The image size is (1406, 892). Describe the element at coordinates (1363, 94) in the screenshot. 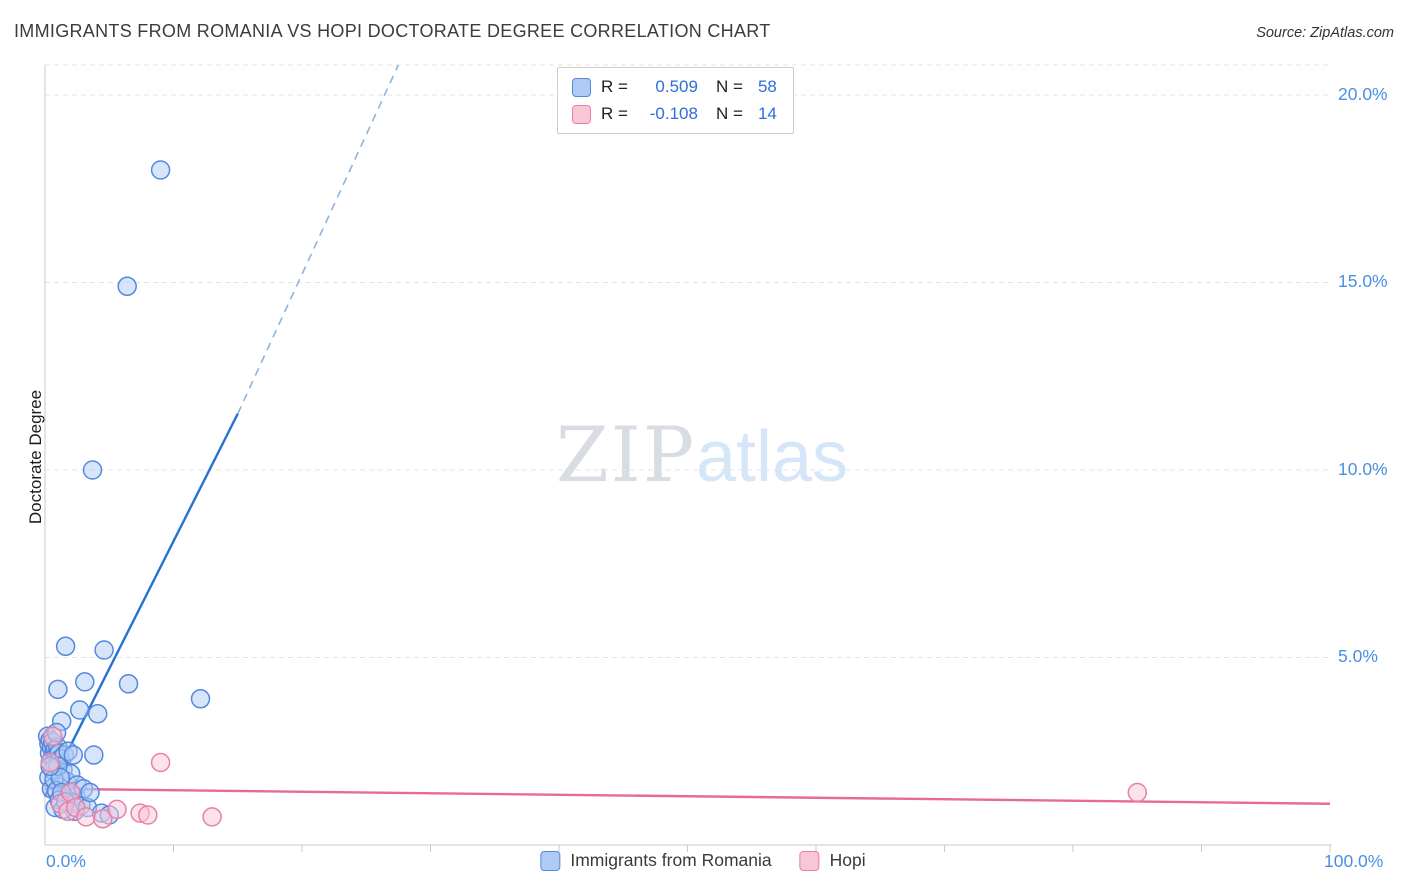

I see `y-tick-20: 20.0%` at that location.